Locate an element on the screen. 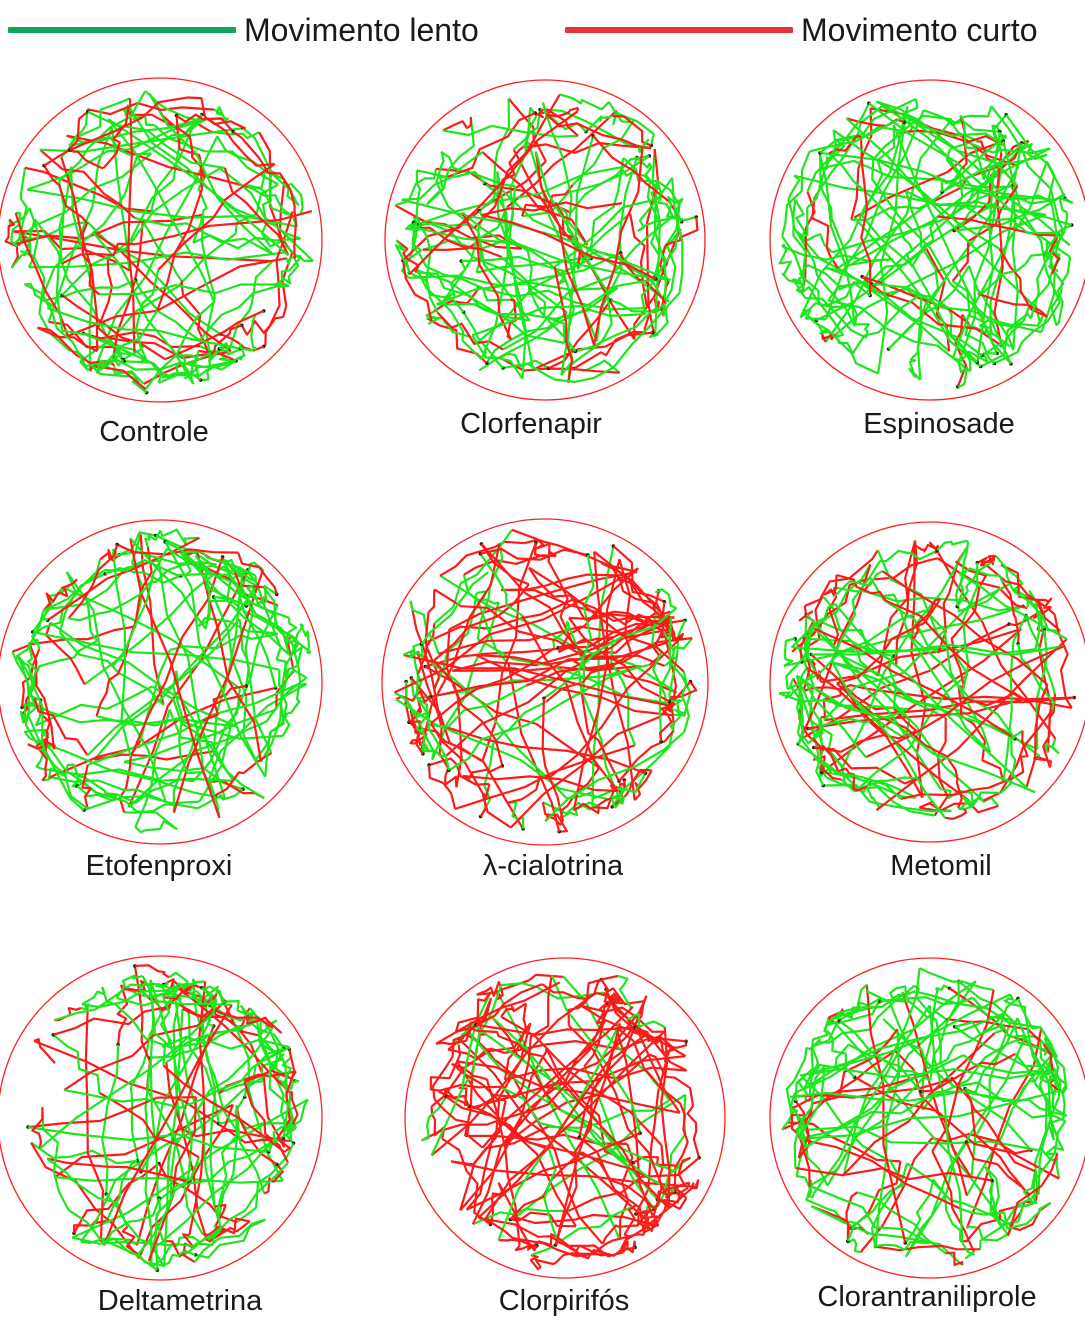  arena-label-controle: Controle is located at coordinates (154, 432).